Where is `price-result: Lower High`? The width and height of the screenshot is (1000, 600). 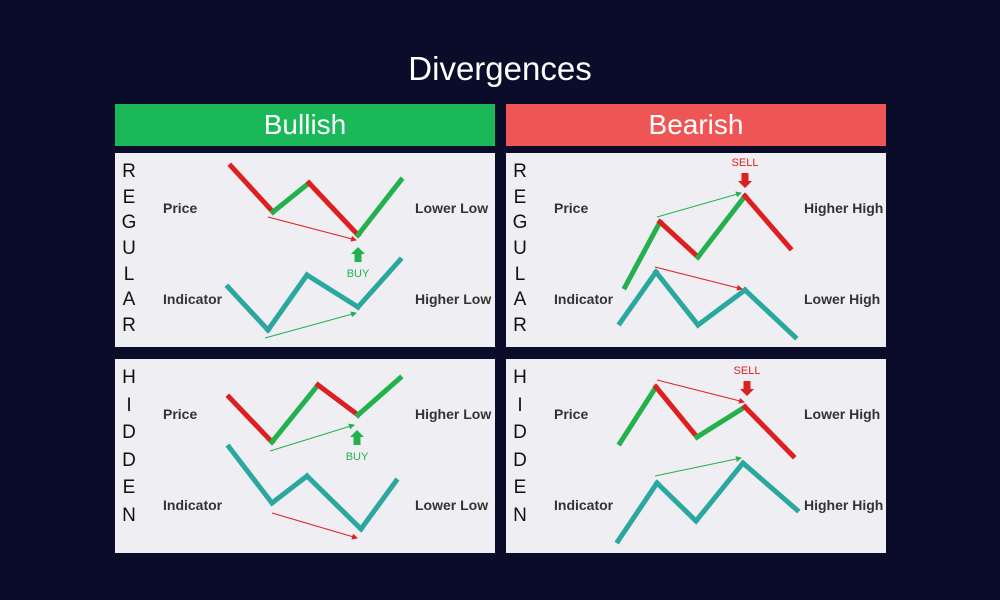
price-result: Lower High is located at coordinates (842, 414).